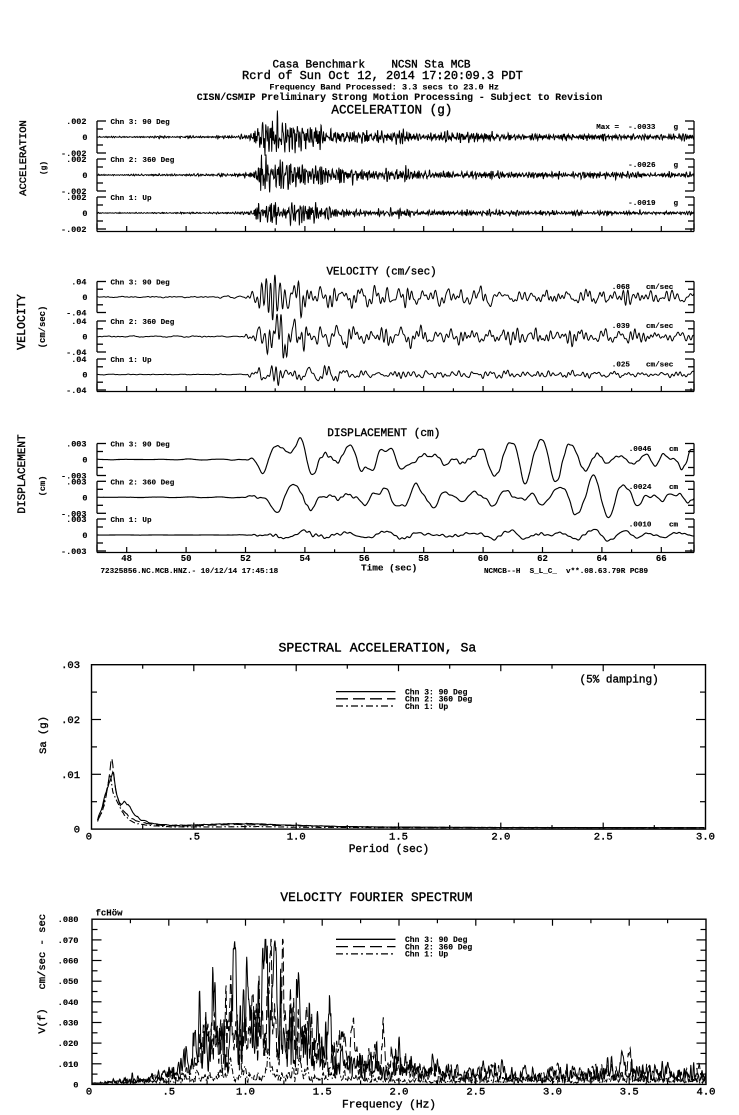 The width and height of the screenshot is (739, 1115). Describe the element at coordinates (621, 288) in the screenshot. I see `svg-text: .068` at that location.